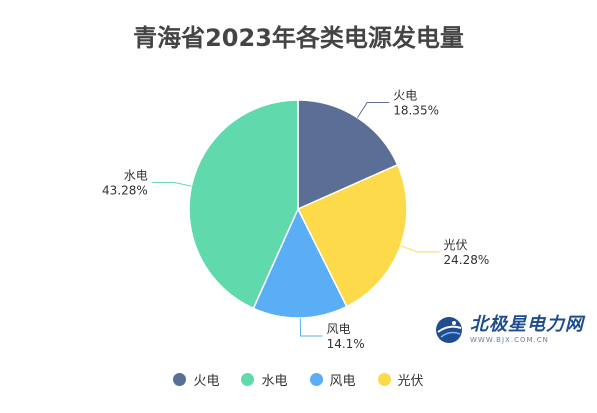 This screenshot has height=413, width=597. What do you see at coordinates (420, 249) in the screenshot?
I see `leader-line-solar` at bounding box center [420, 249].